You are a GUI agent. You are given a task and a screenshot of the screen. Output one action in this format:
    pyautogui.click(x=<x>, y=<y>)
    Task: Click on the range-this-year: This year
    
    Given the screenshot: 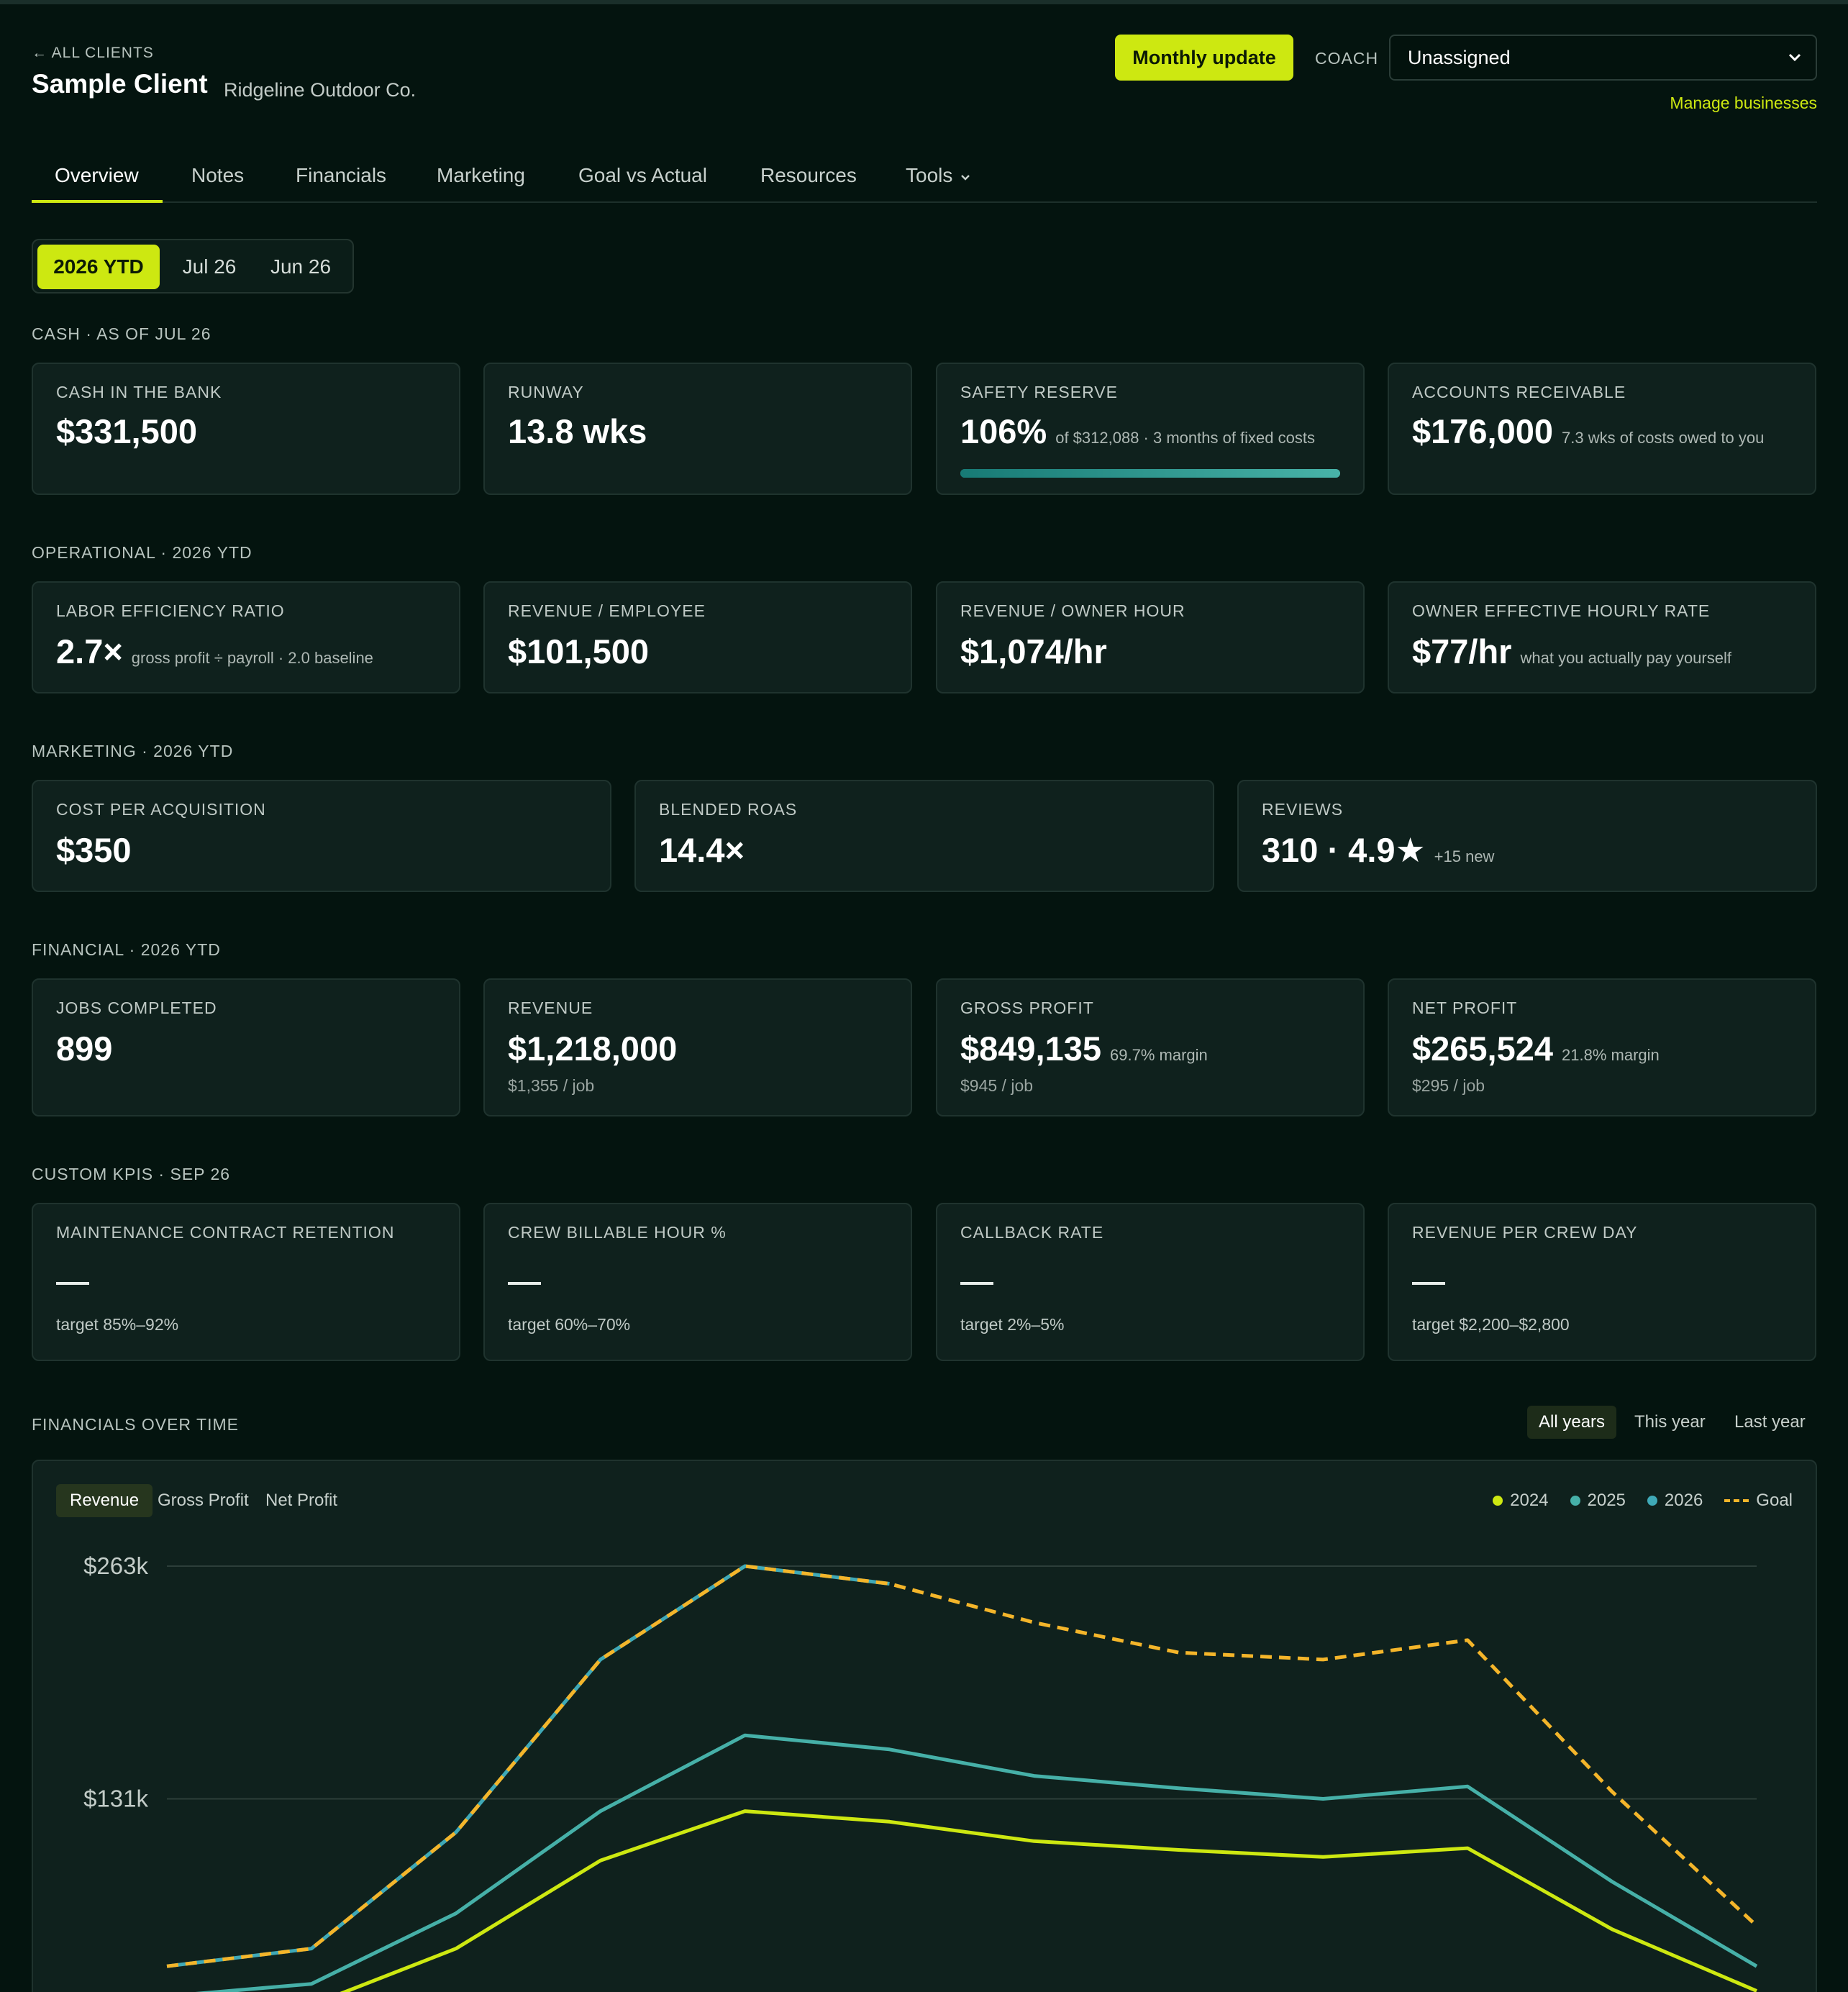 What is the action you would take?
    pyautogui.click(x=1670, y=1422)
    